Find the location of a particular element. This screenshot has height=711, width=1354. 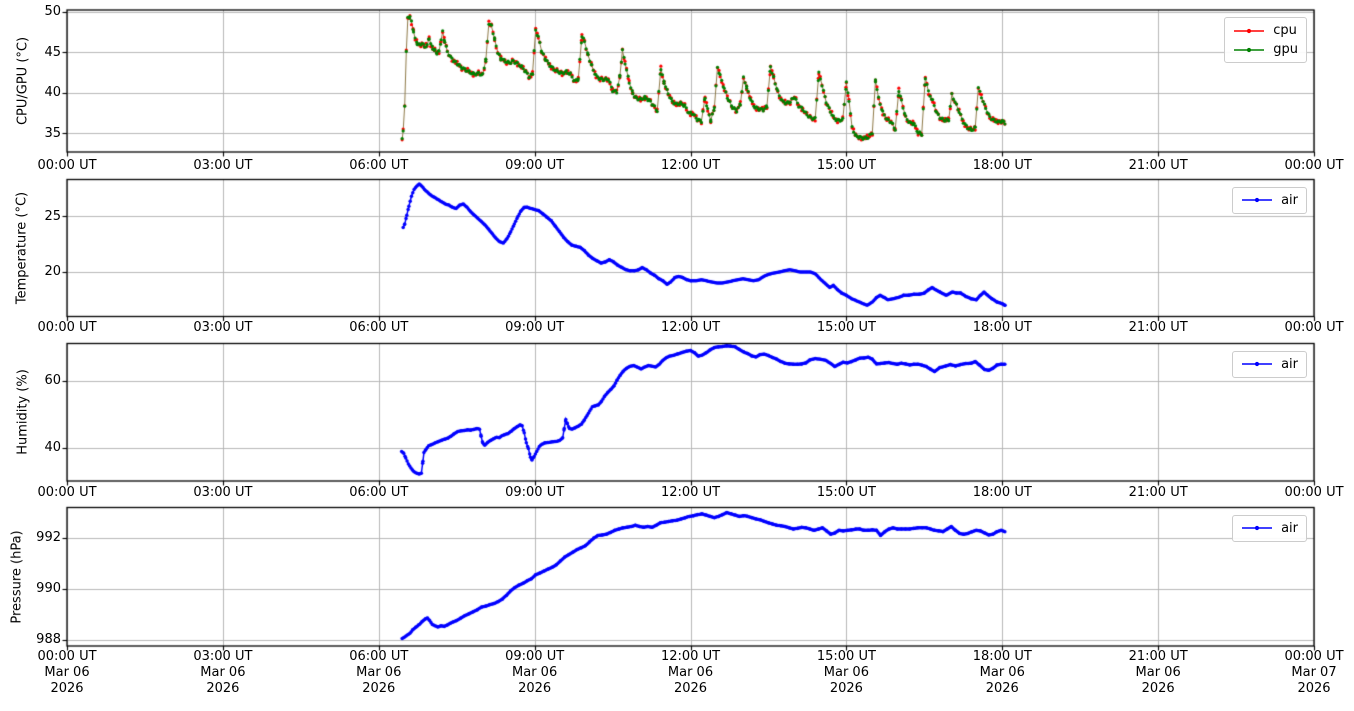

legend: cpu gpu is located at coordinates (1265, 40).